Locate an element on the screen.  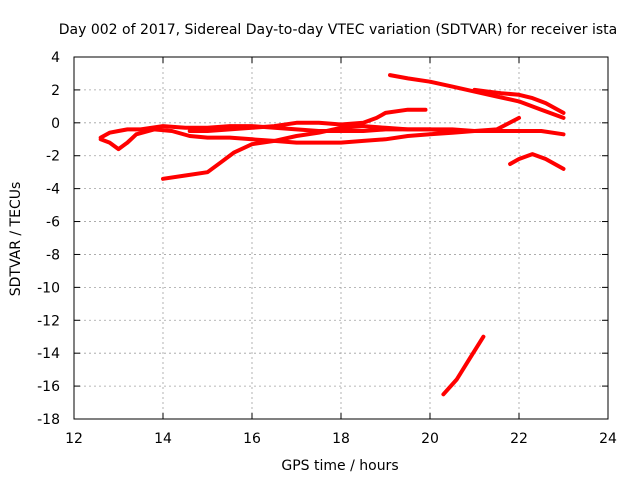
x-tick-label: 22 is located at coordinates (519, 439).